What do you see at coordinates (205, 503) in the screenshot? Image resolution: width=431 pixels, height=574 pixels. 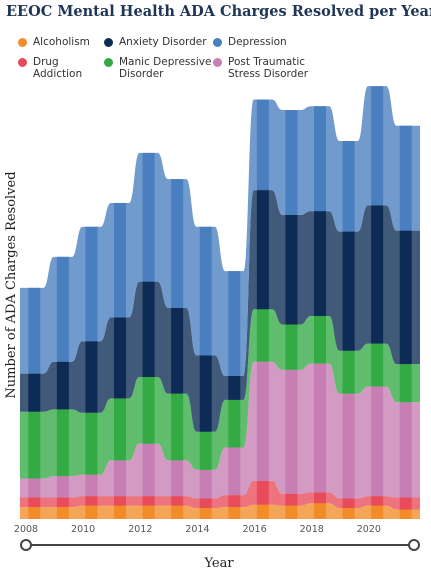 I see `bar-drug-addiction-2014` at bounding box center [205, 503].